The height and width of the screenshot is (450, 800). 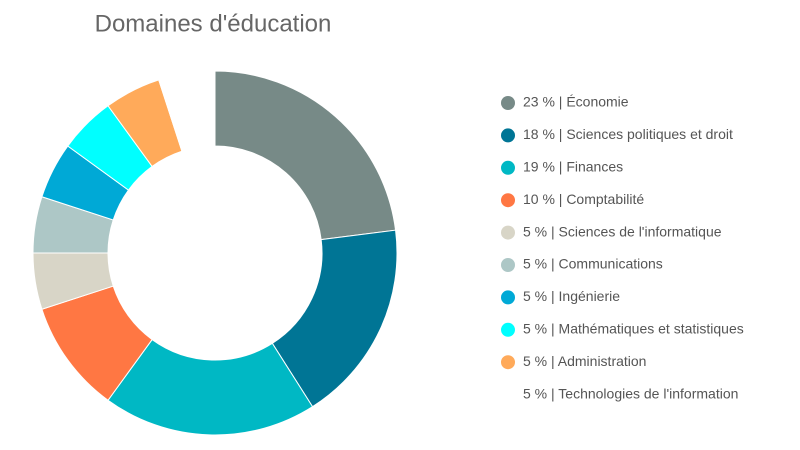 What do you see at coordinates (573, 167) in the screenshot?
I see `legend-label: 19 % | Finances` at bounding box center [573, 167].